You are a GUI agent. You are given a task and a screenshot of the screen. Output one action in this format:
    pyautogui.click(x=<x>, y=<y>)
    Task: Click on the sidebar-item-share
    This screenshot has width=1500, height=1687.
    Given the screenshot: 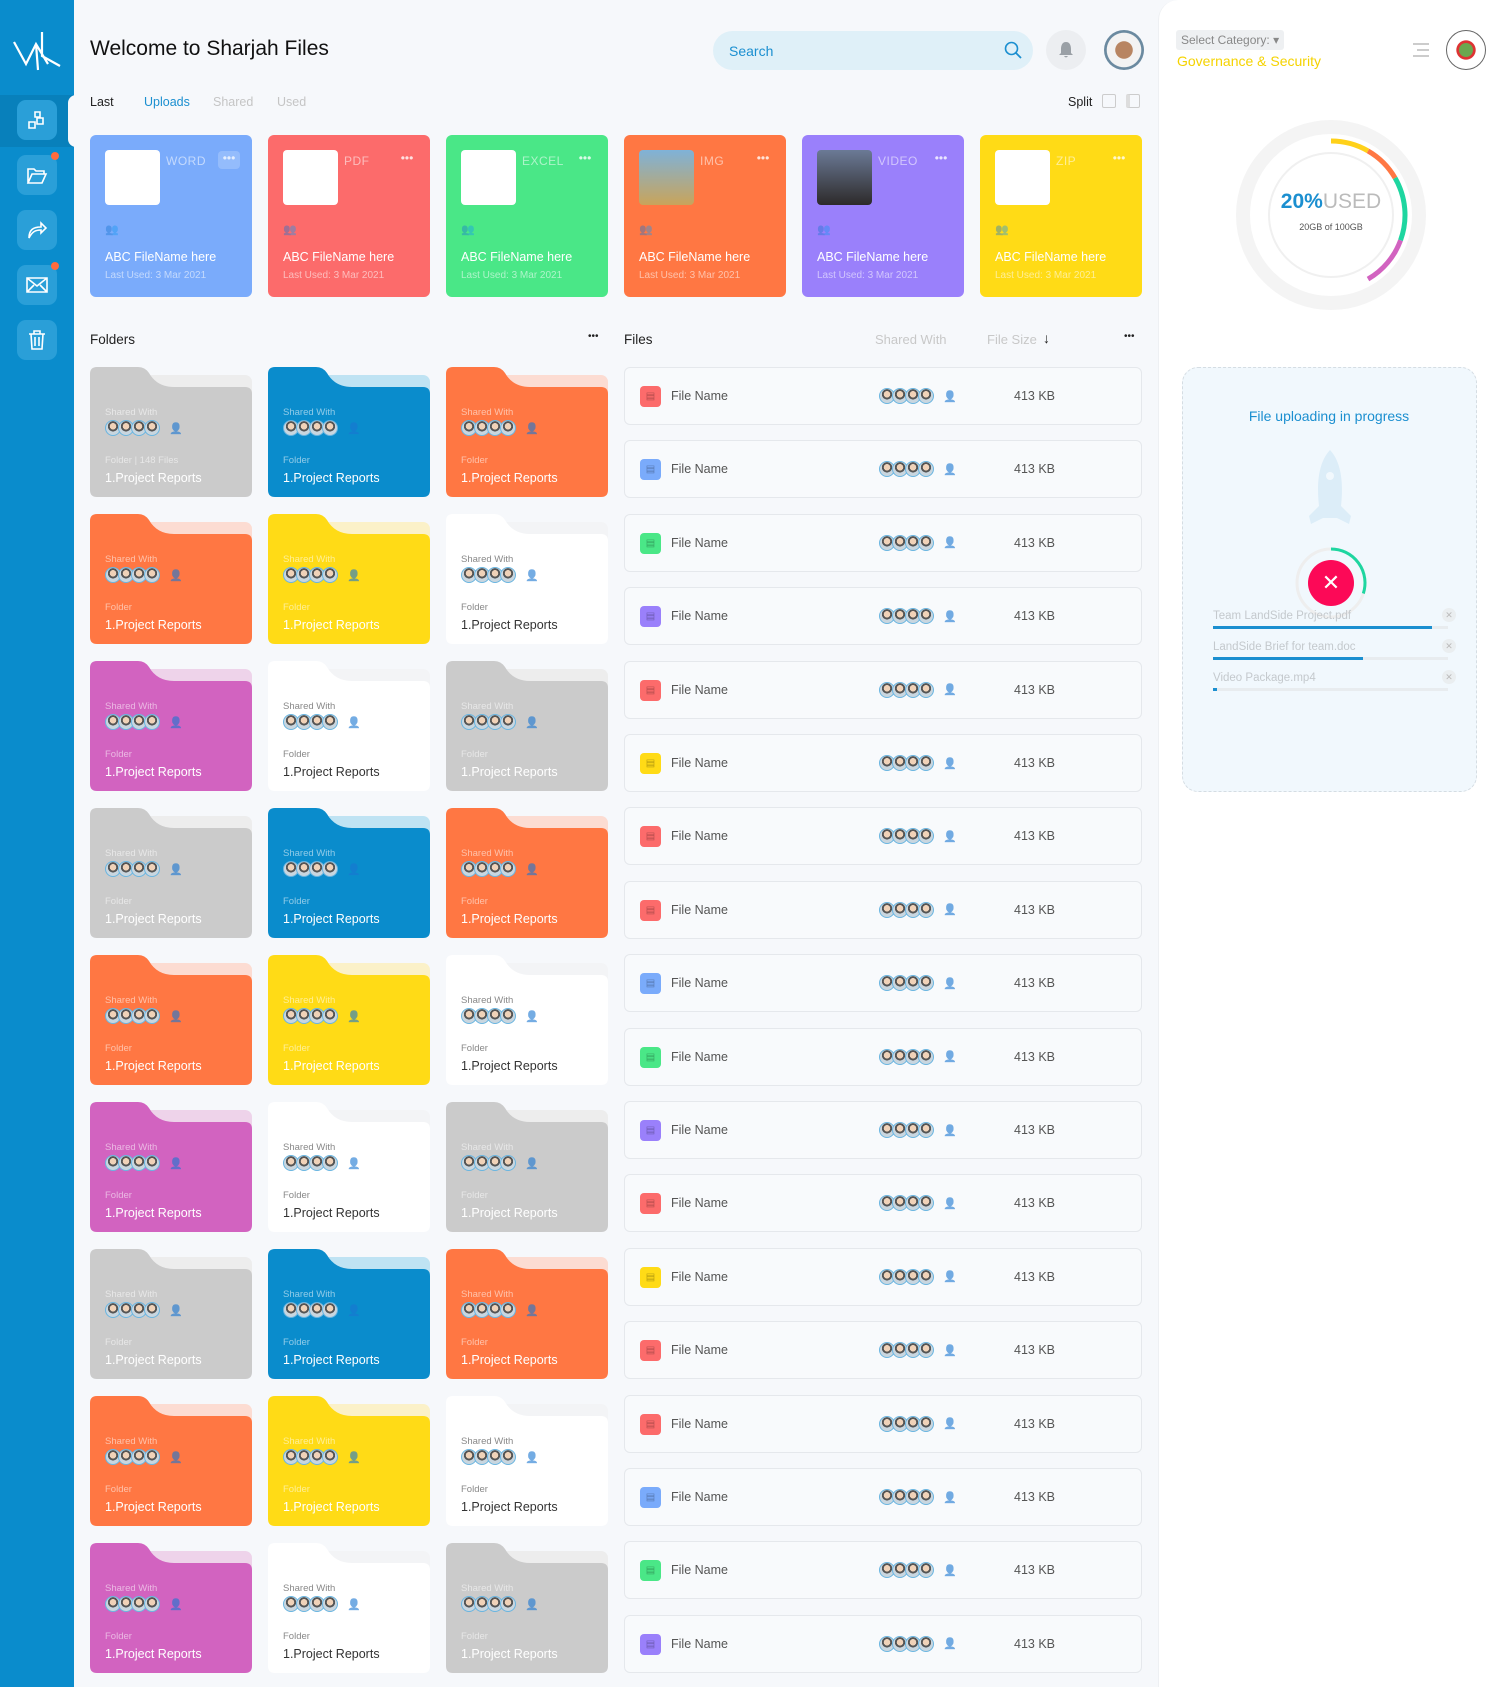 What is the action you would take?
    pyautogui.click(x=37, y=230)
    